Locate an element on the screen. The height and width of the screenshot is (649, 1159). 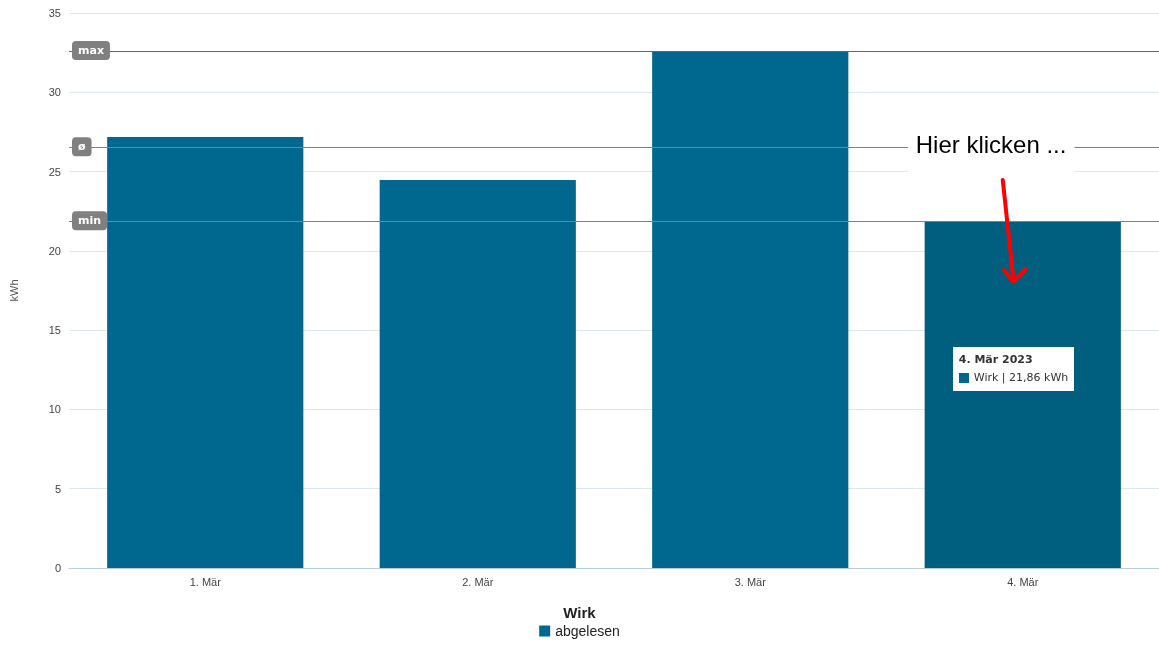
y-tick-label: 25 is located at coordinates (54, 171).